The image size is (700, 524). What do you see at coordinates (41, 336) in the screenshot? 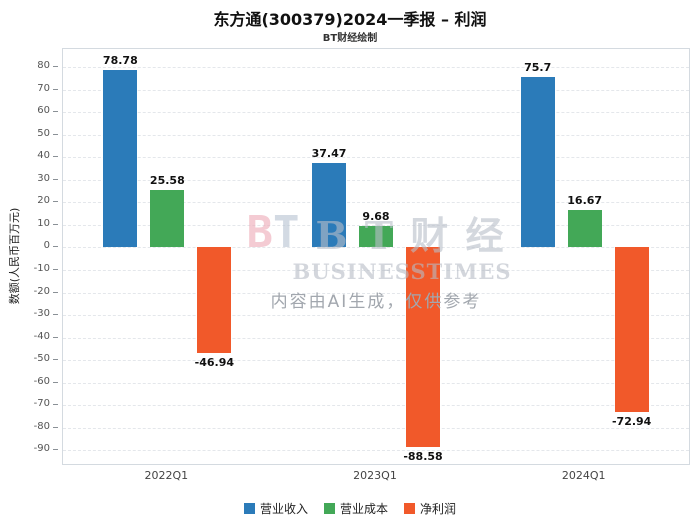
I see `y-tick-label: -40` at bounding box center [41, 336].